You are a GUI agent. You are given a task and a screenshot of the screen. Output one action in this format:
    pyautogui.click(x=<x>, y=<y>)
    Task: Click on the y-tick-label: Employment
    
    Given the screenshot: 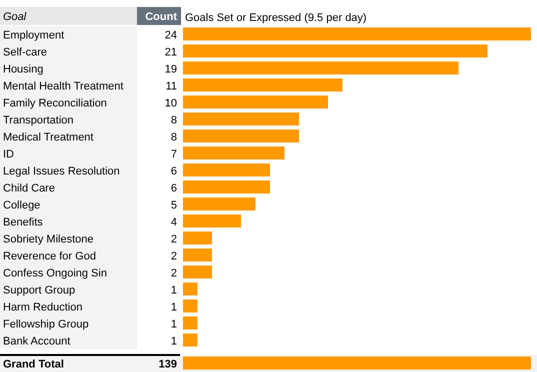 What is the action you would take?
    pyautogui.click(x=33, y=36)
    